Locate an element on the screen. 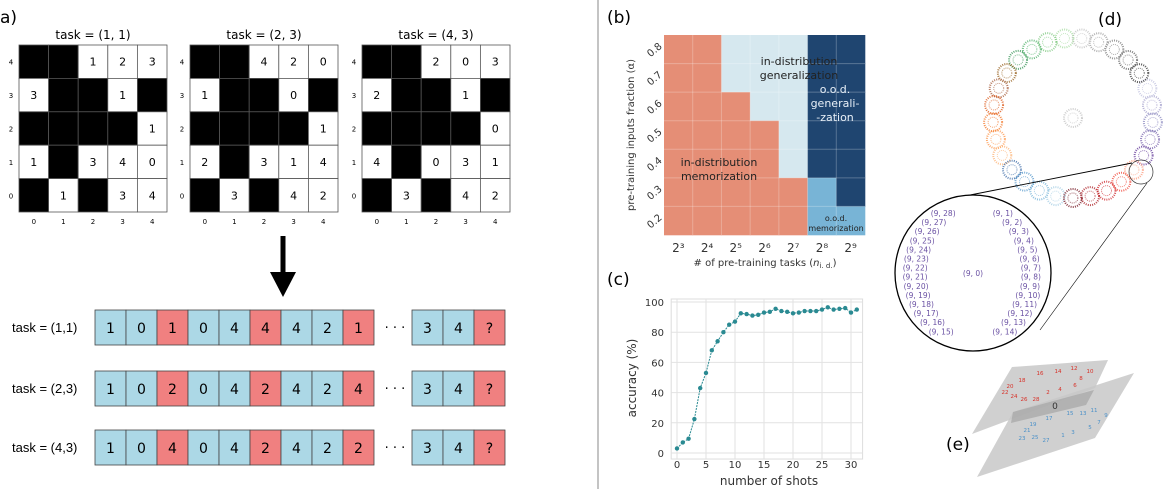  region-label: -zation is located at coordinates (835, 117).